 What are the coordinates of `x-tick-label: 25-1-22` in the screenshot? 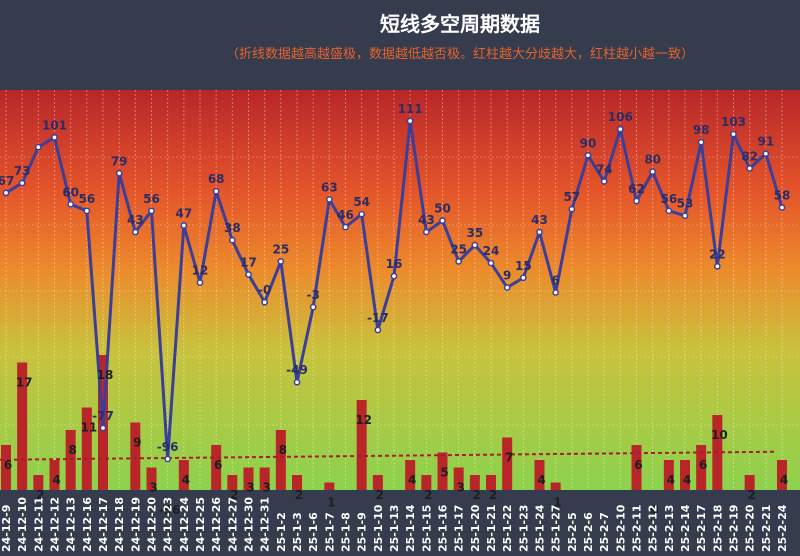 It's located at (507, 528).